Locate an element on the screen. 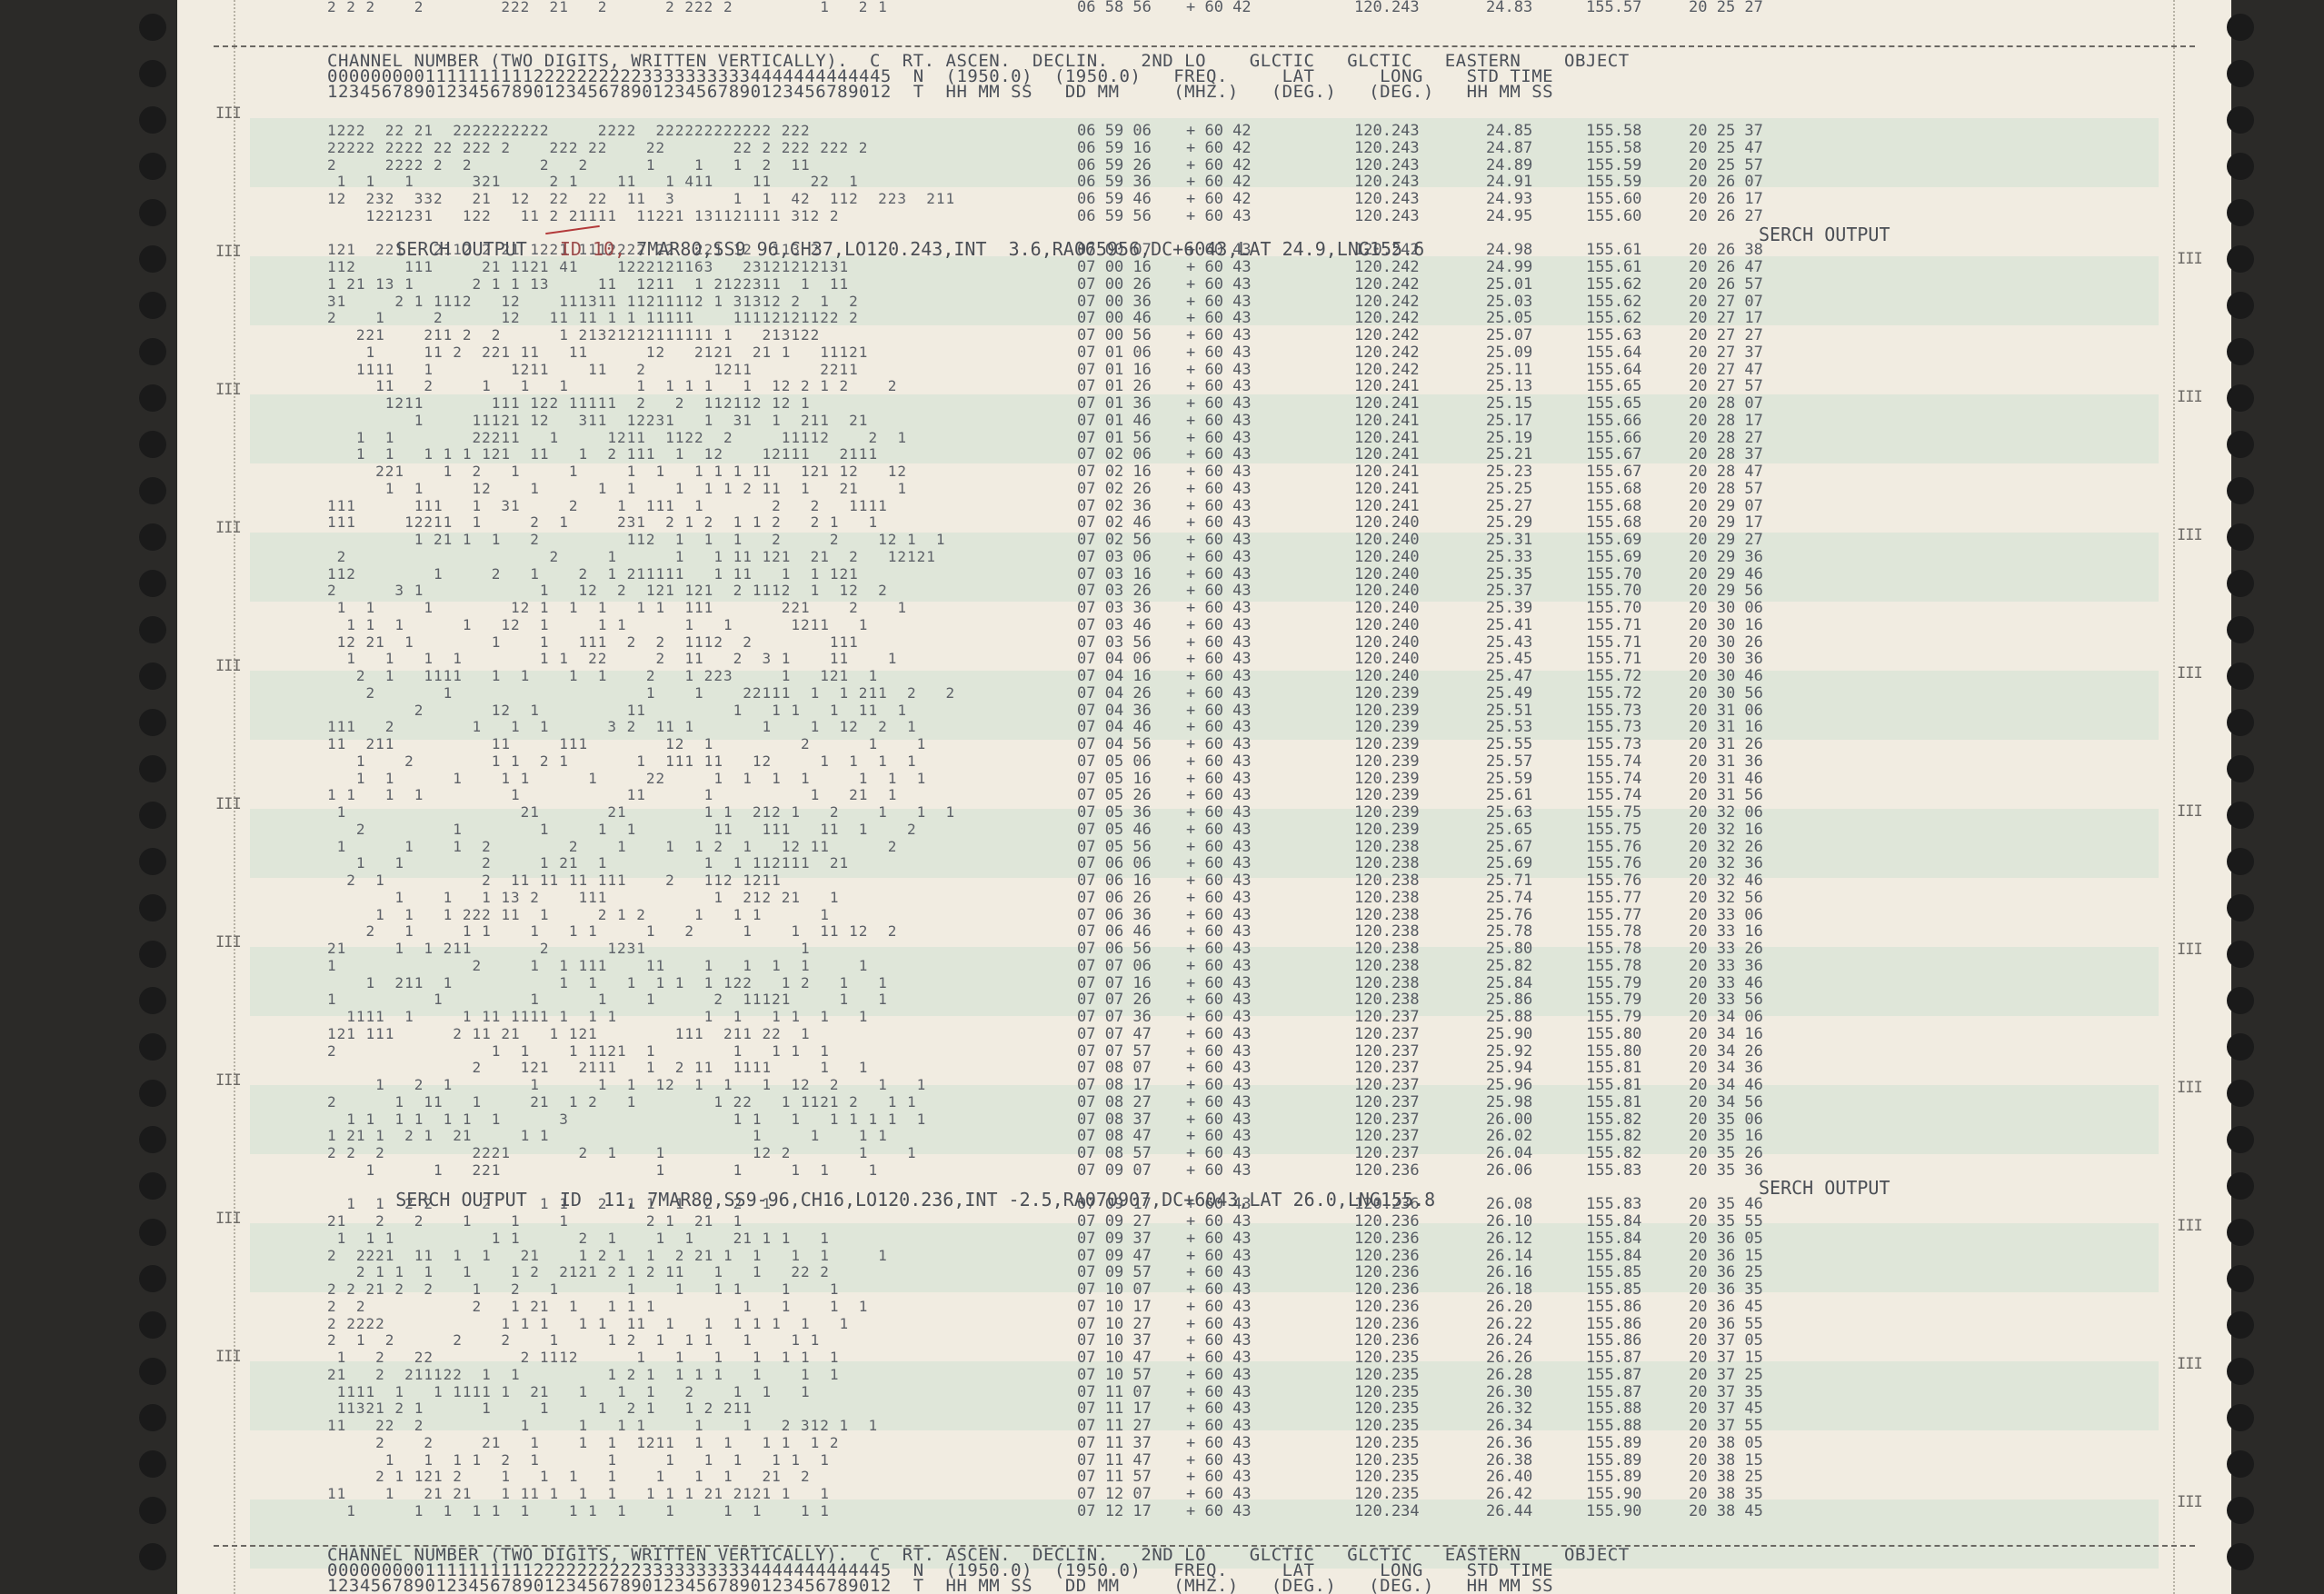  row-long: 155.58 is located at coordinates (1614, 131).